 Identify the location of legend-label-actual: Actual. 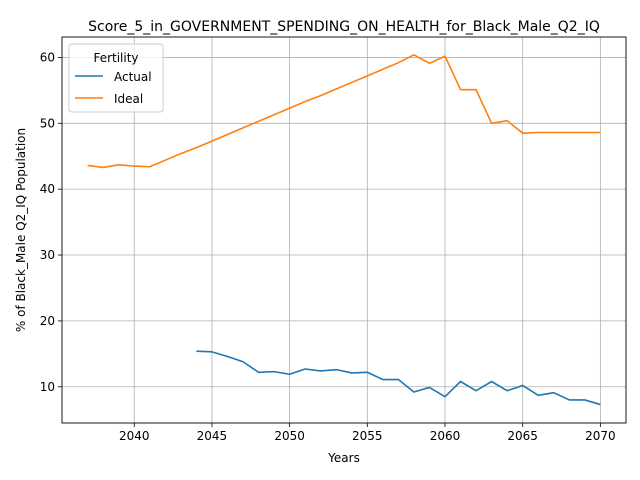
(133, 77).